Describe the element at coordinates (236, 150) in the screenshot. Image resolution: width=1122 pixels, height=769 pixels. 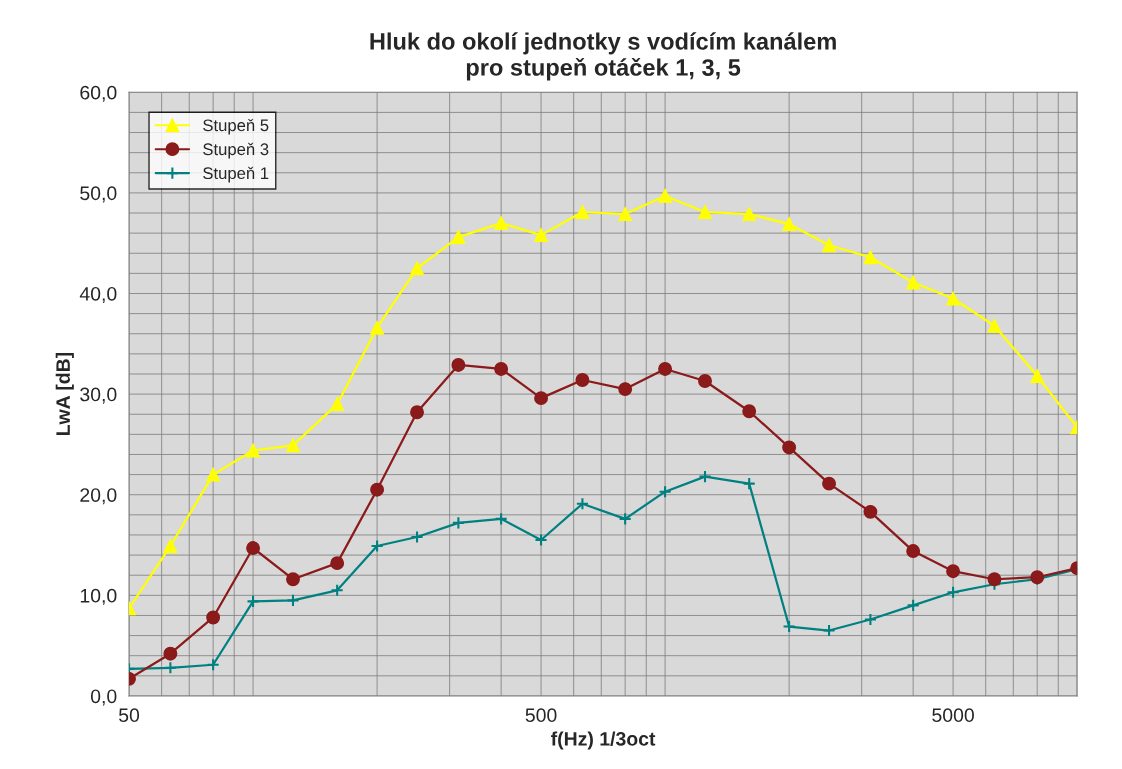
I see `legend-label: Stupeň 3` at that location.